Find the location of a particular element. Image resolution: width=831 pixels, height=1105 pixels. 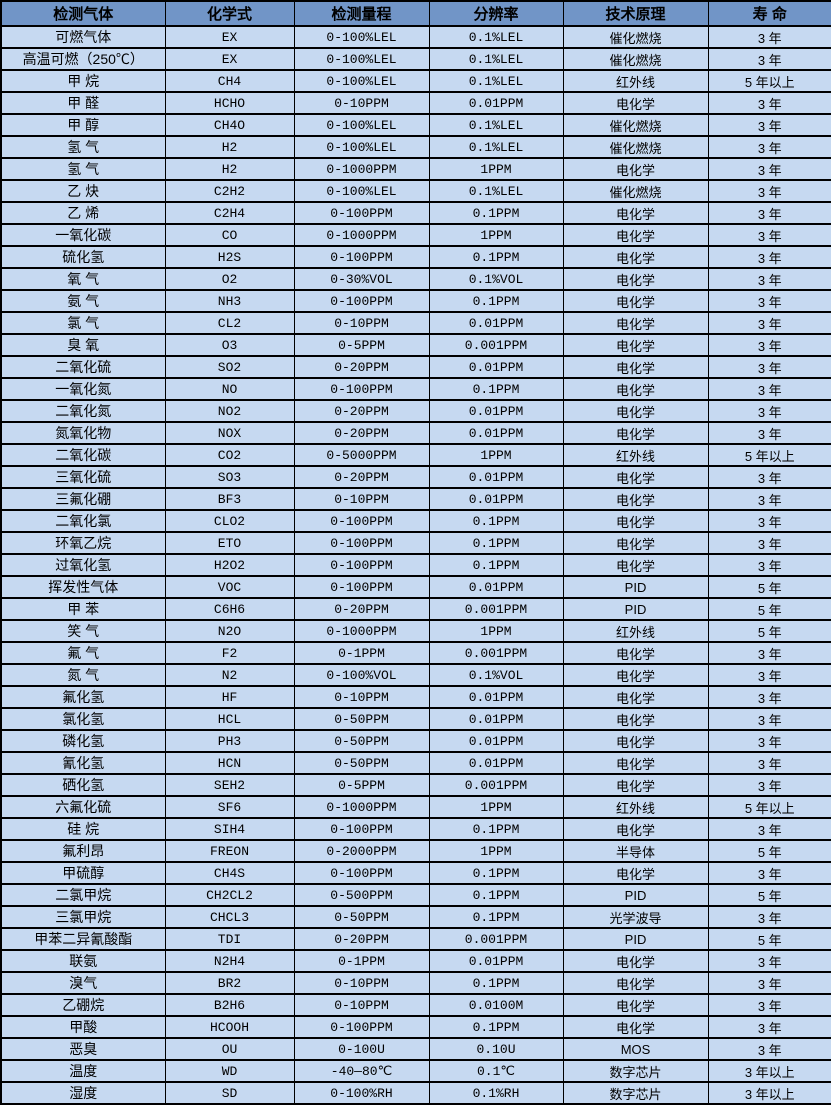

formula-cell: SIH4 is located at coordinates (229, 829).